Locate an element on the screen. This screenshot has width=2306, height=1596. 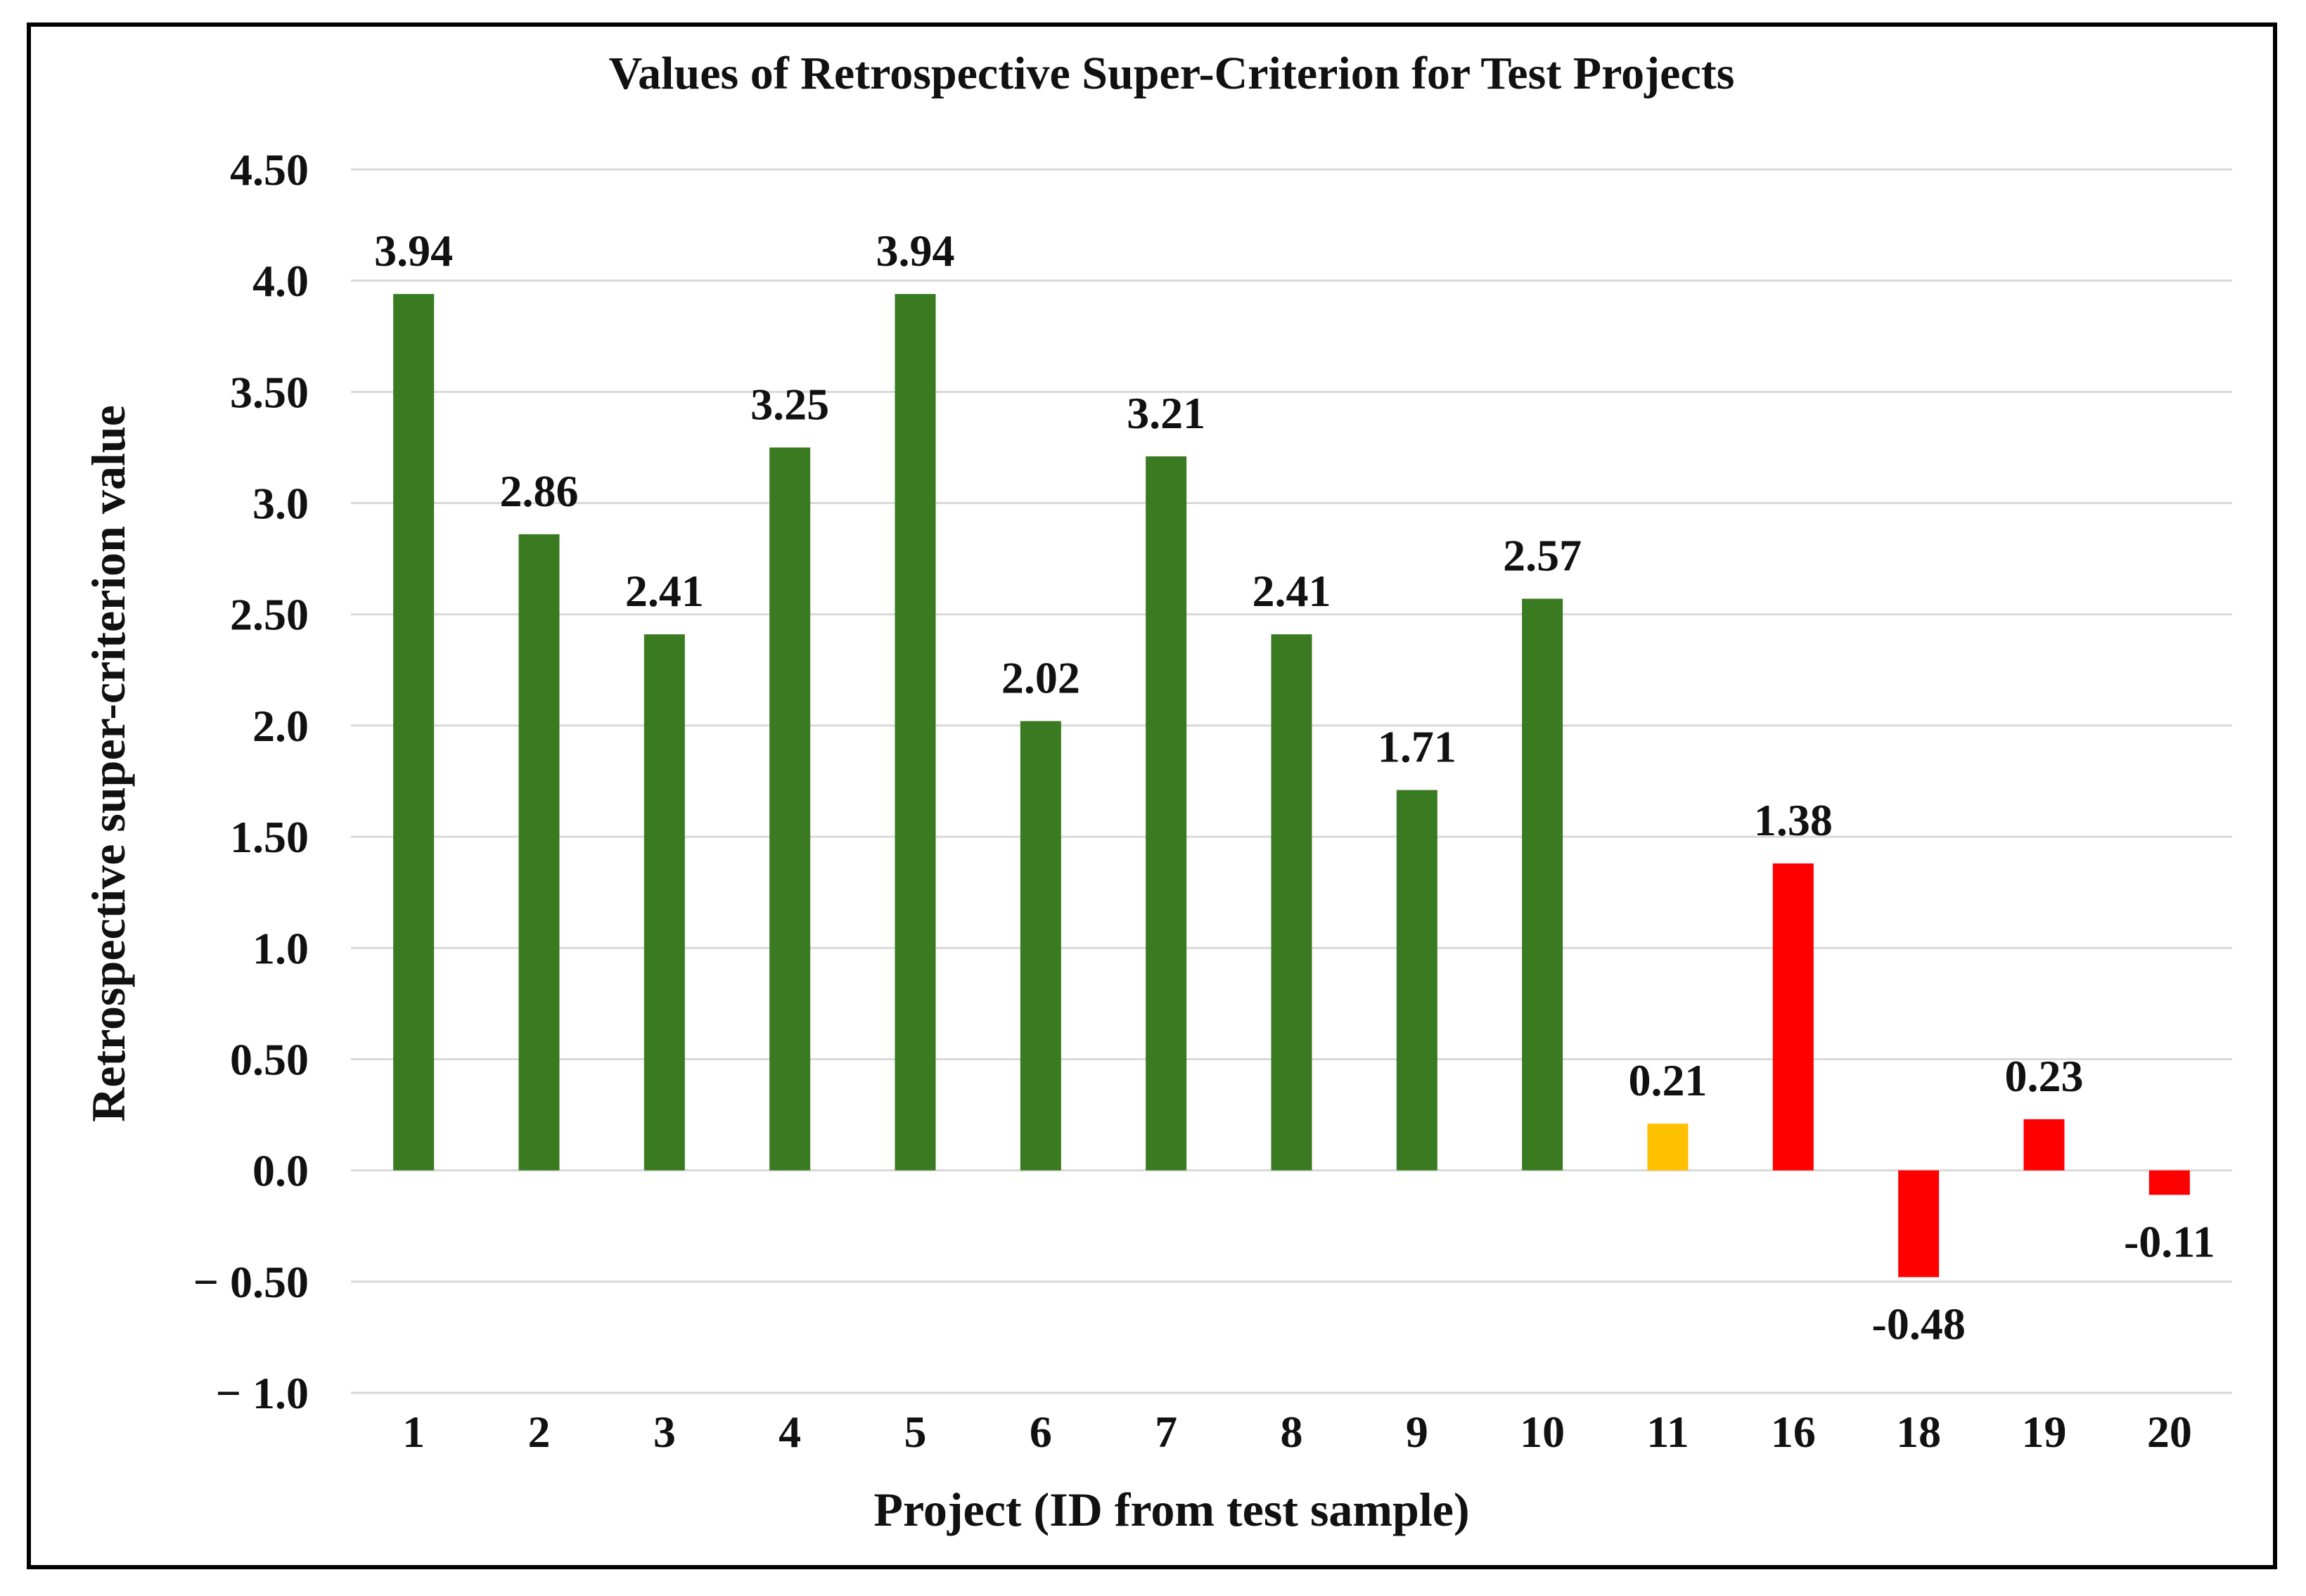
y-tick-label: 0.0 is located at coordinates (280, 1171).